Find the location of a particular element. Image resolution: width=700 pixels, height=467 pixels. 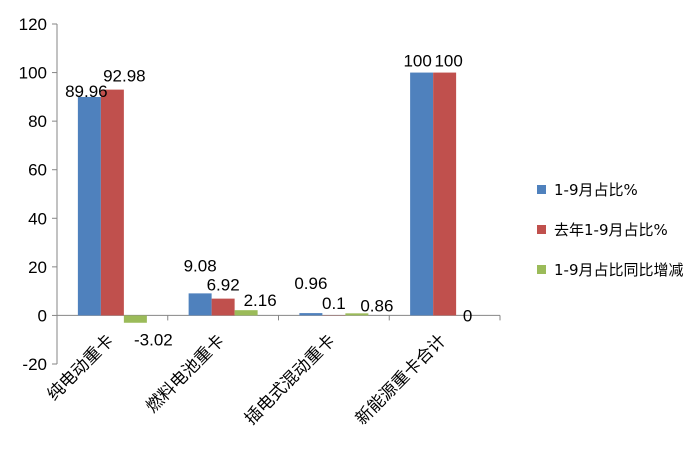

y-tick-label: 120 is located at coordinates (33, 24).